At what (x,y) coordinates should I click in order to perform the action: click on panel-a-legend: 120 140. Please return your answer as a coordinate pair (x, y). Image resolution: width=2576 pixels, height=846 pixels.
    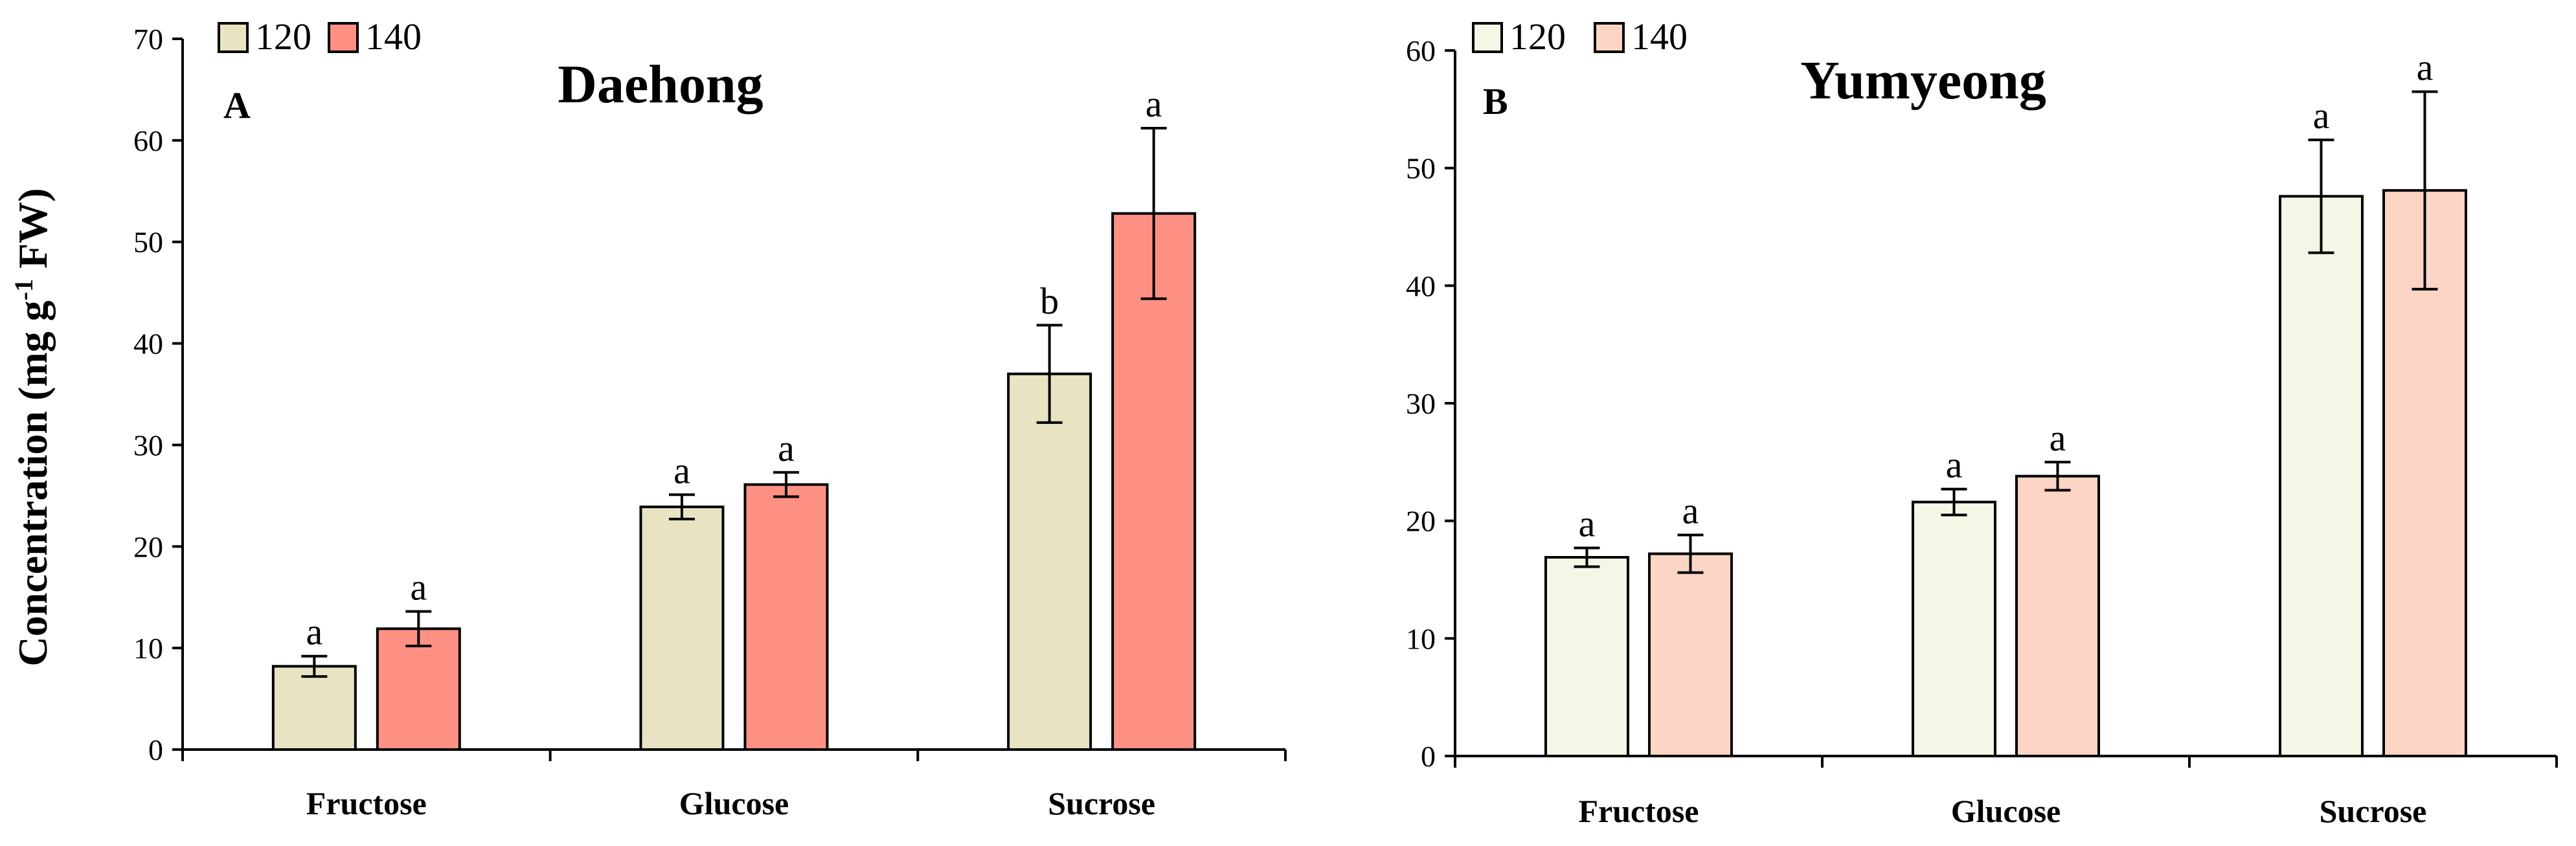
    Looking at the image, I should click on (320, 37).